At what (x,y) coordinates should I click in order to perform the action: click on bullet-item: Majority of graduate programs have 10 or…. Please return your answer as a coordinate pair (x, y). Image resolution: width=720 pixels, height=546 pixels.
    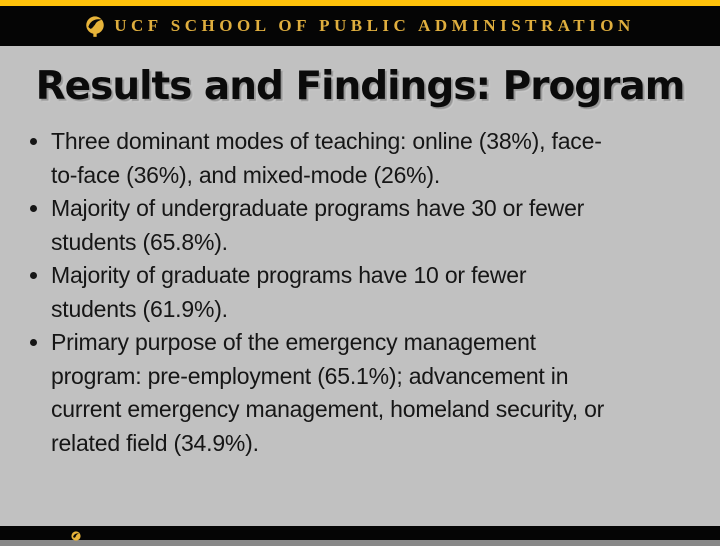
    Looking at the image, I should click on (363, 292).